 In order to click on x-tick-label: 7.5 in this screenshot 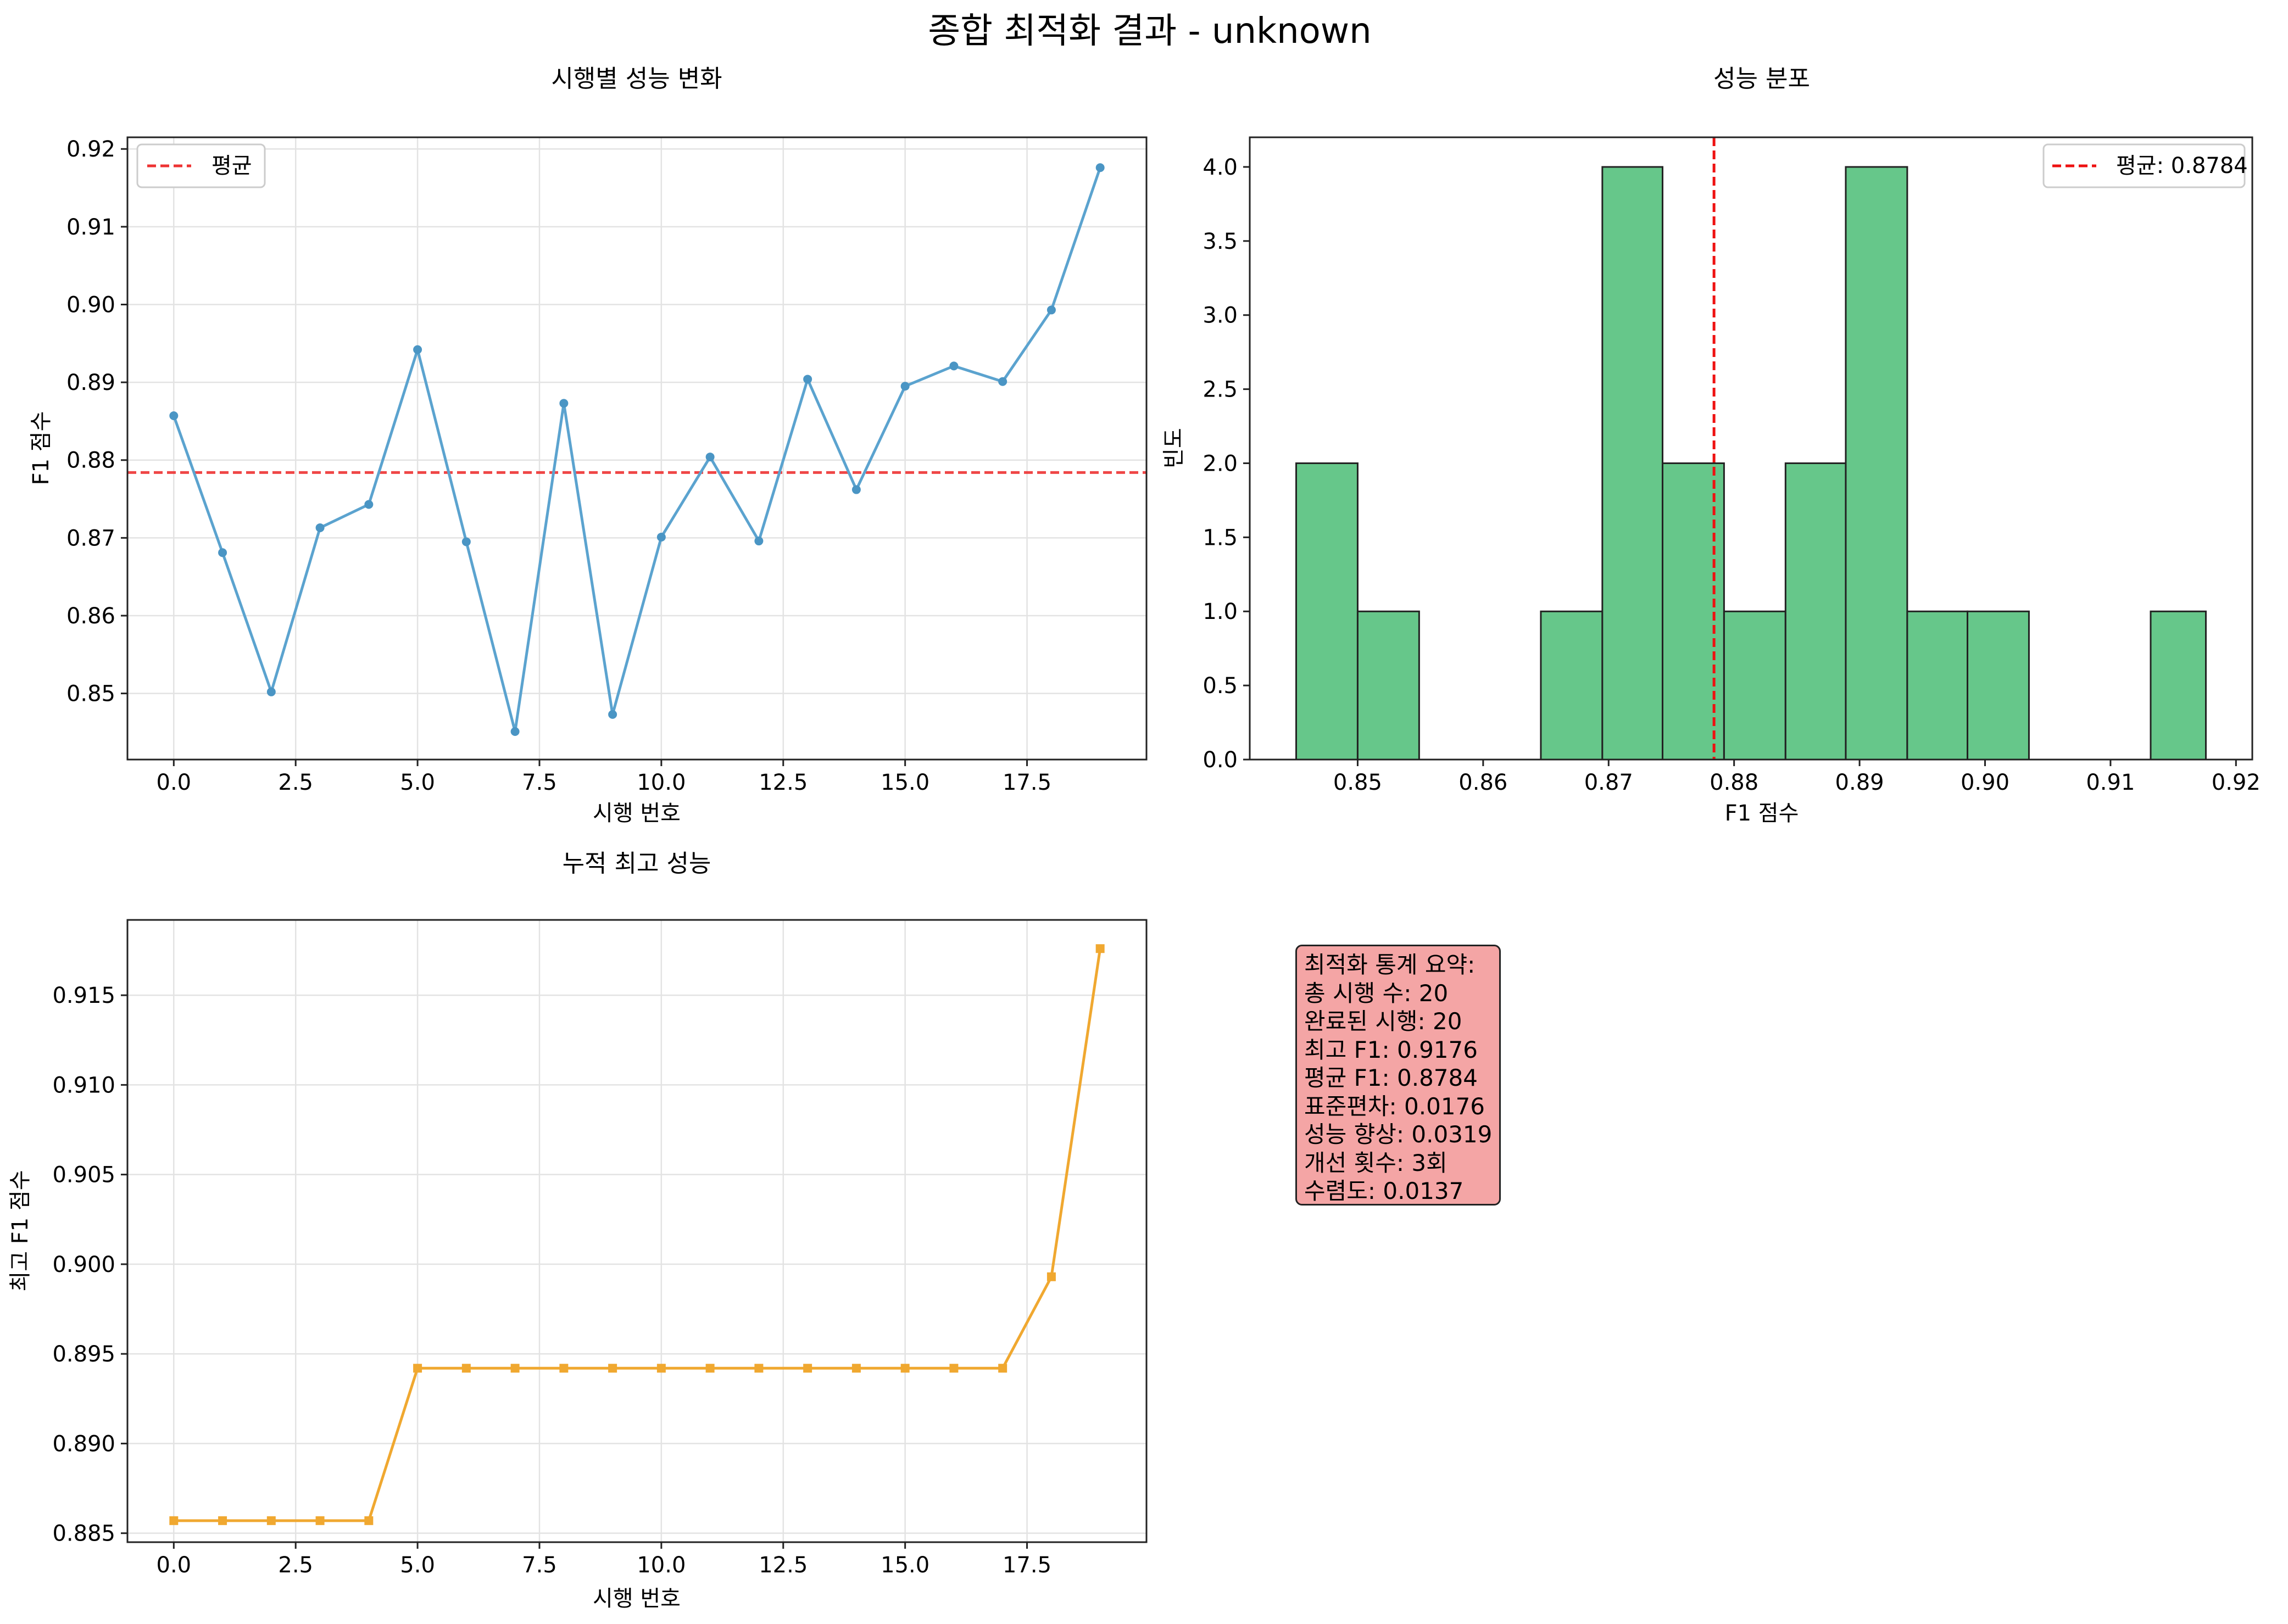, I will do `click(539, 1565)`.